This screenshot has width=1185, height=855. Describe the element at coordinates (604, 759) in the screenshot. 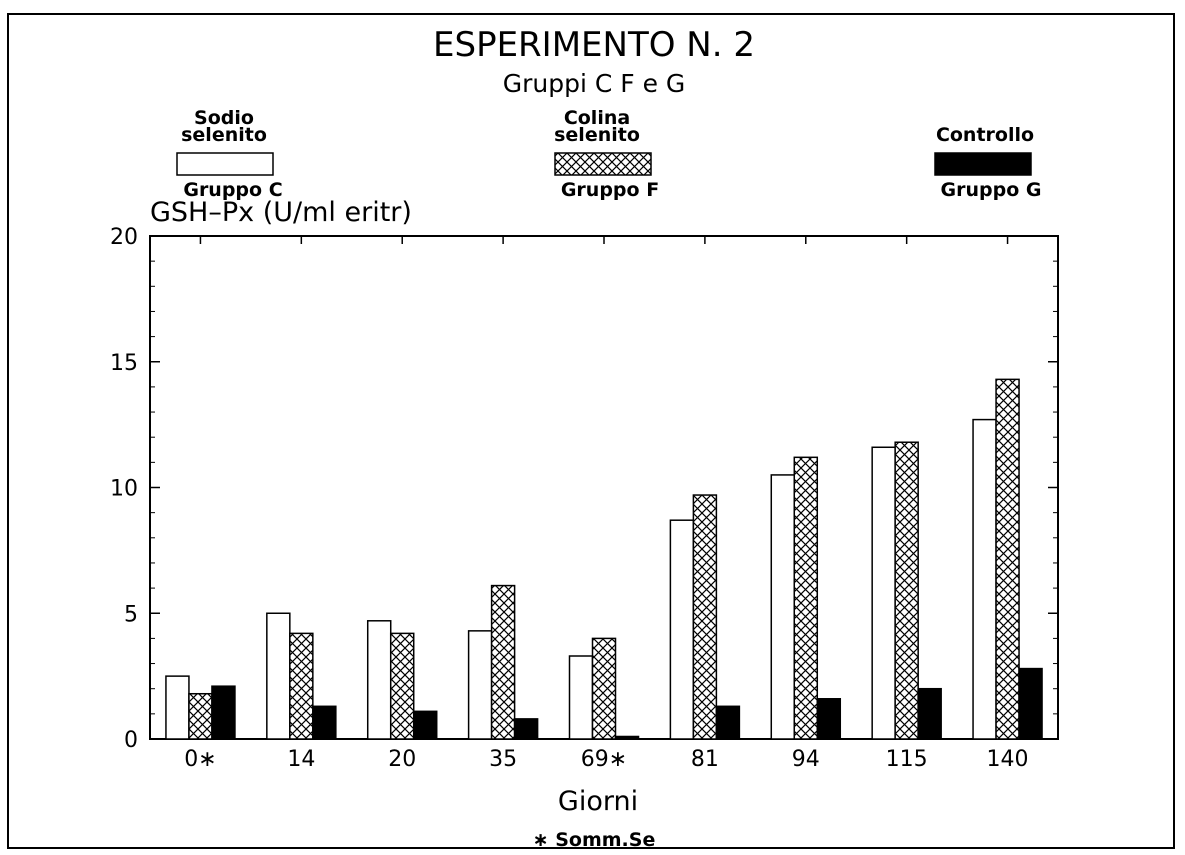

I see `x-tick-label: 69∗` at that location.